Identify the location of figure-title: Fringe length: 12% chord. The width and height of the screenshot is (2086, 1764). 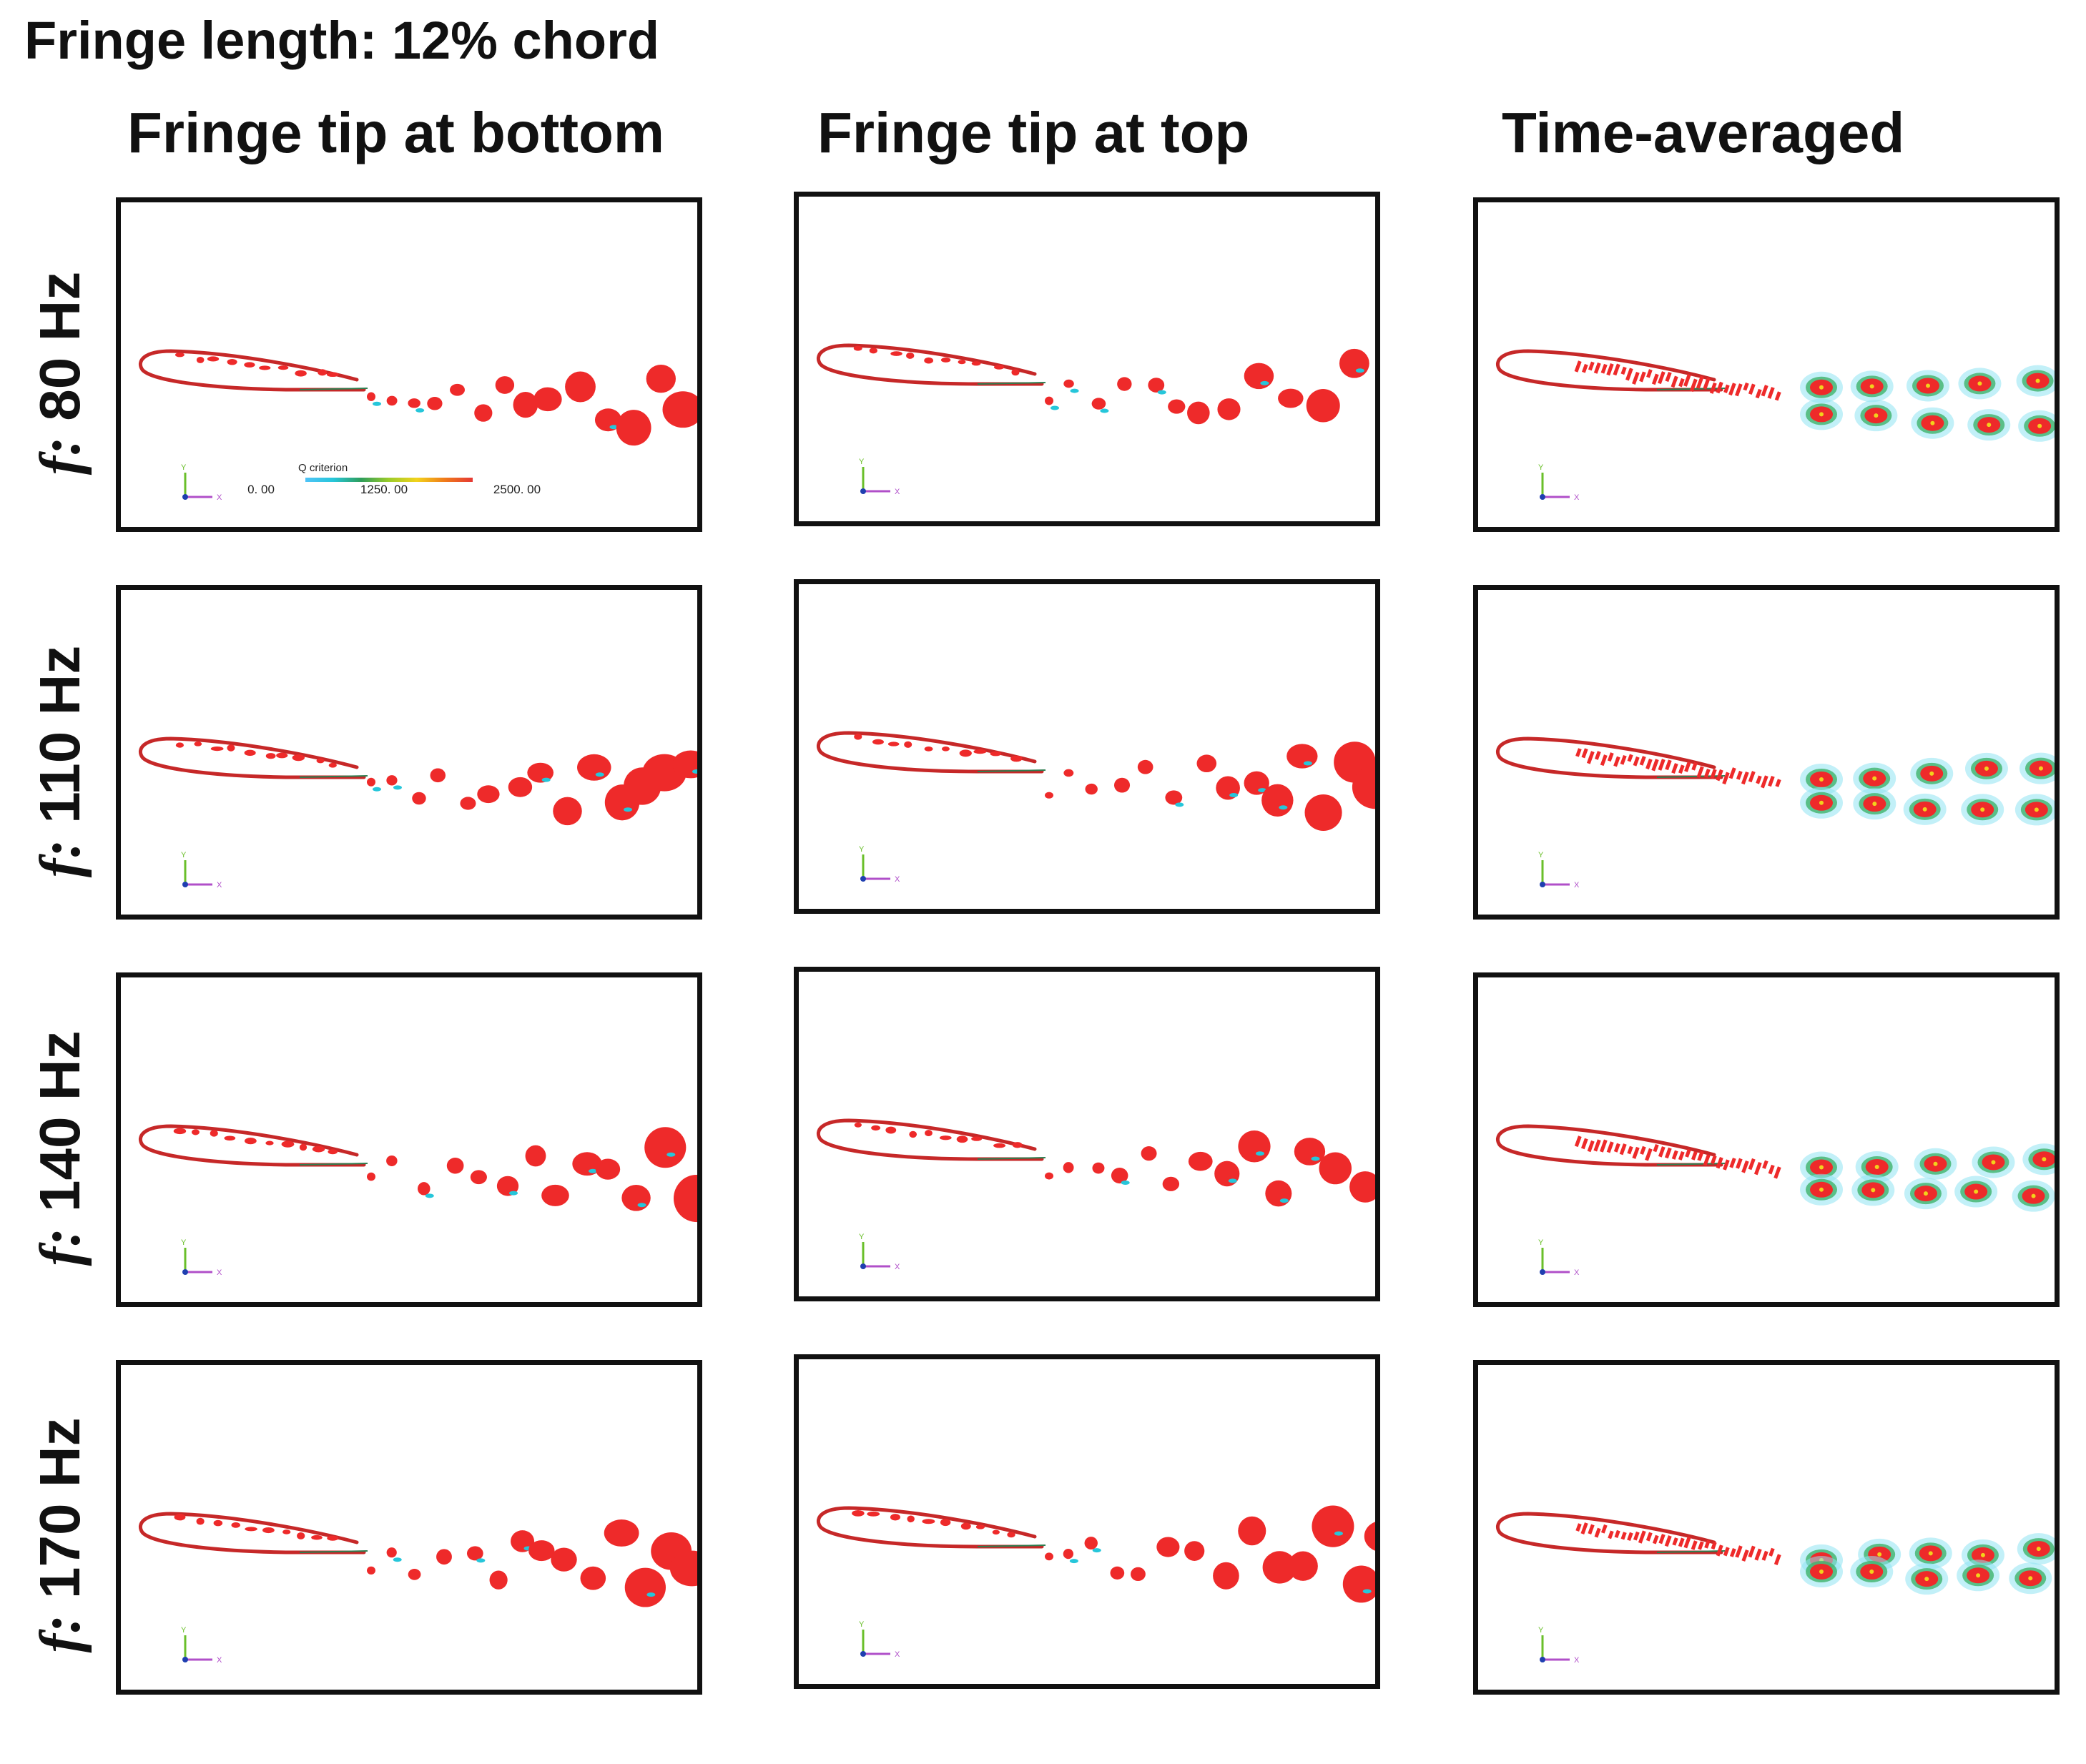
(342, 40).